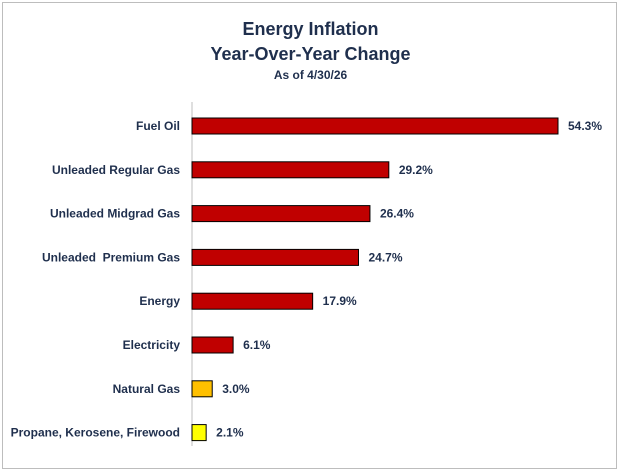  What do you see at coordinates (230, 433) in the screenshot?
I see `data-label: 2.1%` at bounding box center [230, 433].